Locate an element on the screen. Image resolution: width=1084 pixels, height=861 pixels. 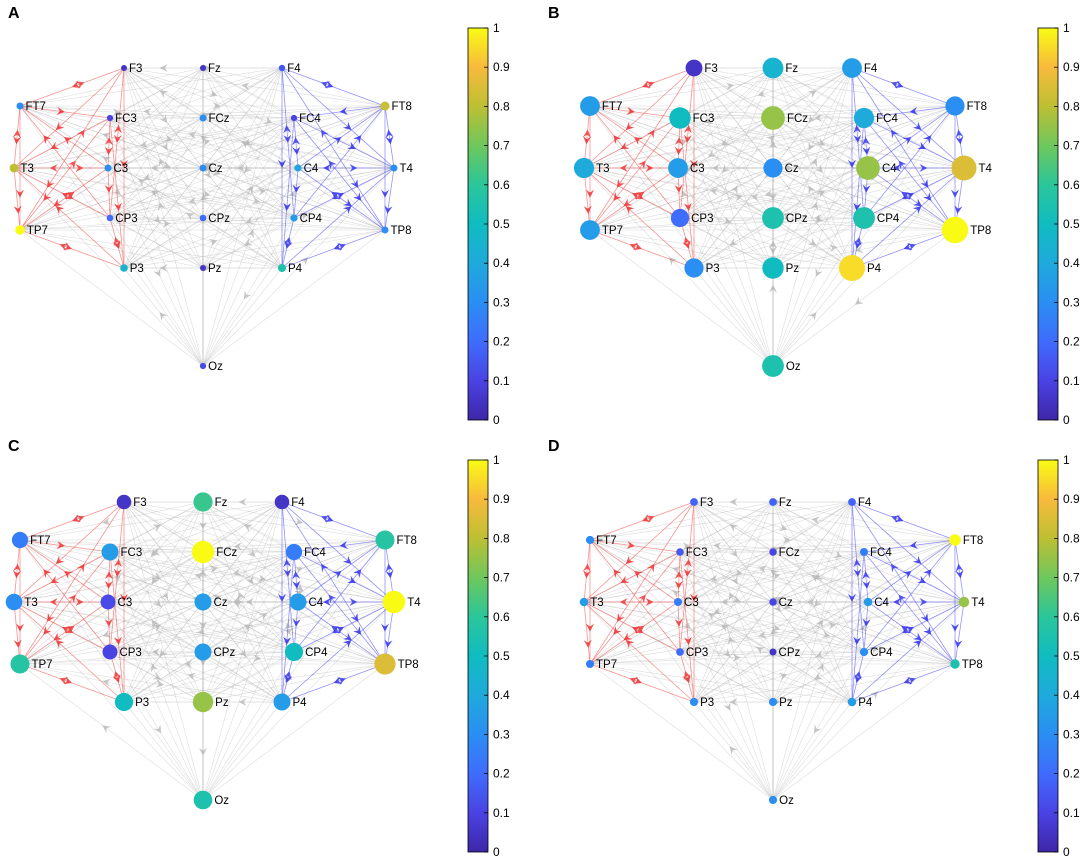
electrode-cz: Cz is located at coordinates (781, 603).